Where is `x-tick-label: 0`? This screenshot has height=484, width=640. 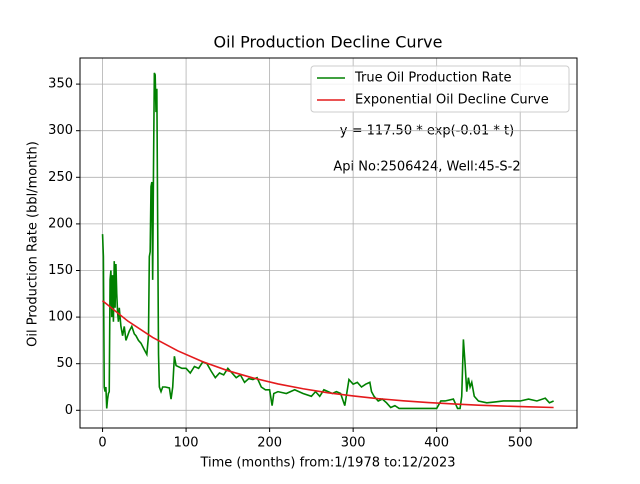 x-tick-label: 0 is located at coordinates (102, 443).